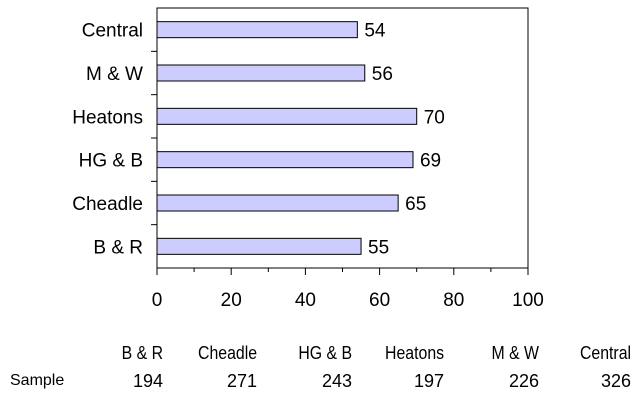 The width and height of the screenshot is (642, 398). I want to click on category-labels-group: Central M & W Heatons HG & B Cheadle B & R, so click(114, 139).